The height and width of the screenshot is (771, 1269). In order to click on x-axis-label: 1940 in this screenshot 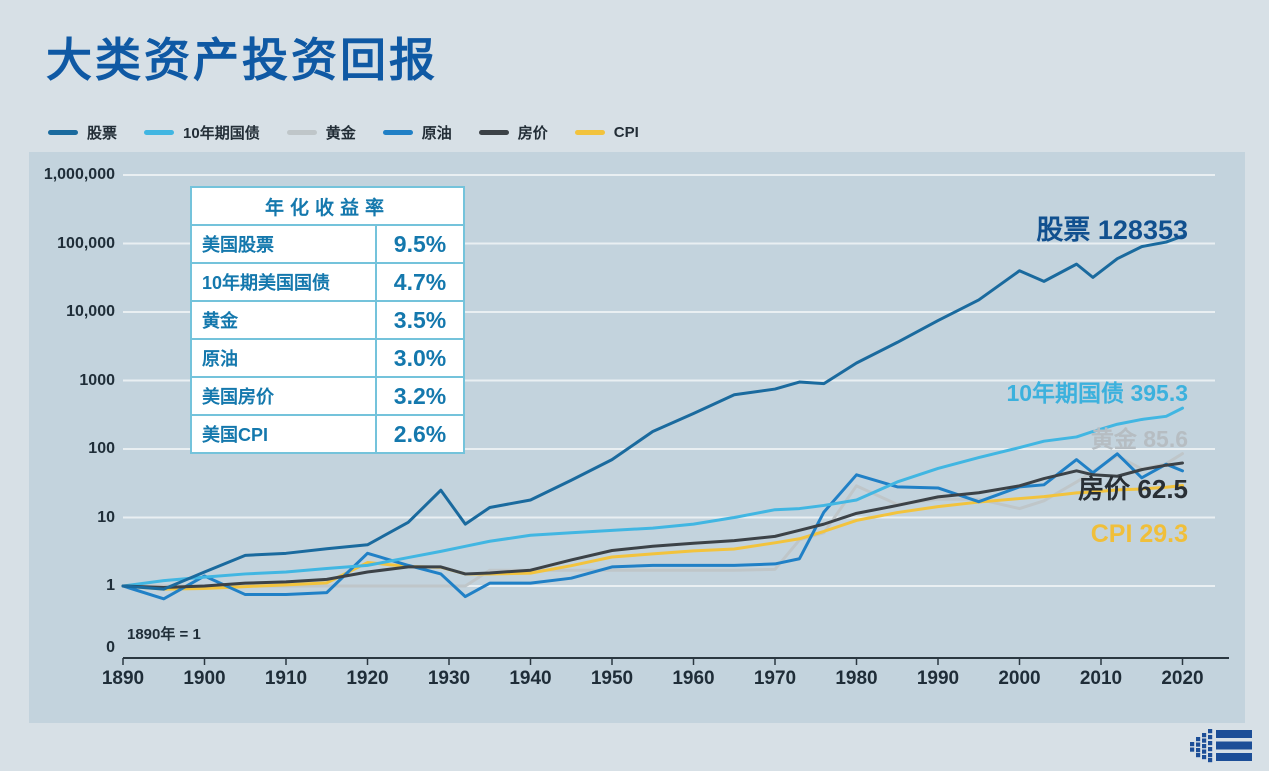, I will do `click(530, 678)`.